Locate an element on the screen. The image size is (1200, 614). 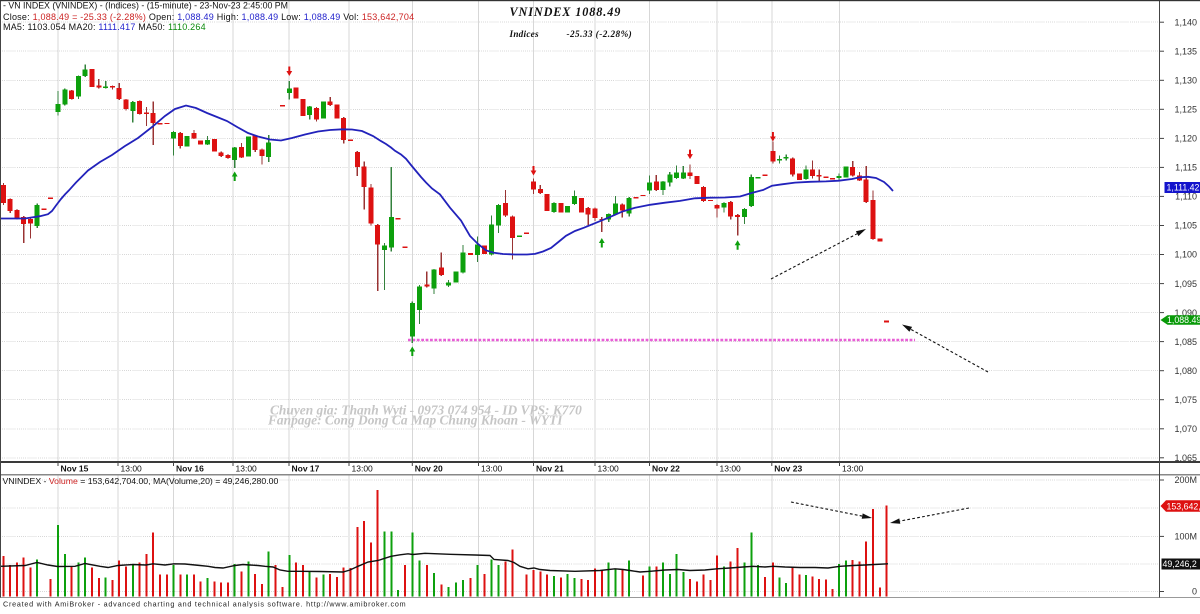
svg-text: -25.33 (-2.28%) is located at coordinates (600, 34).